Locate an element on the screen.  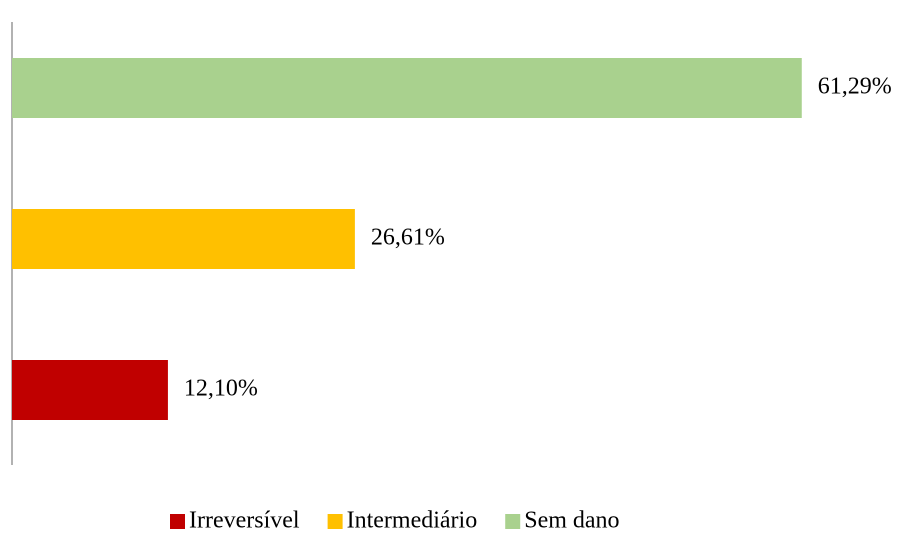
data-label: 12,10% is located at coordinates (221, 389).